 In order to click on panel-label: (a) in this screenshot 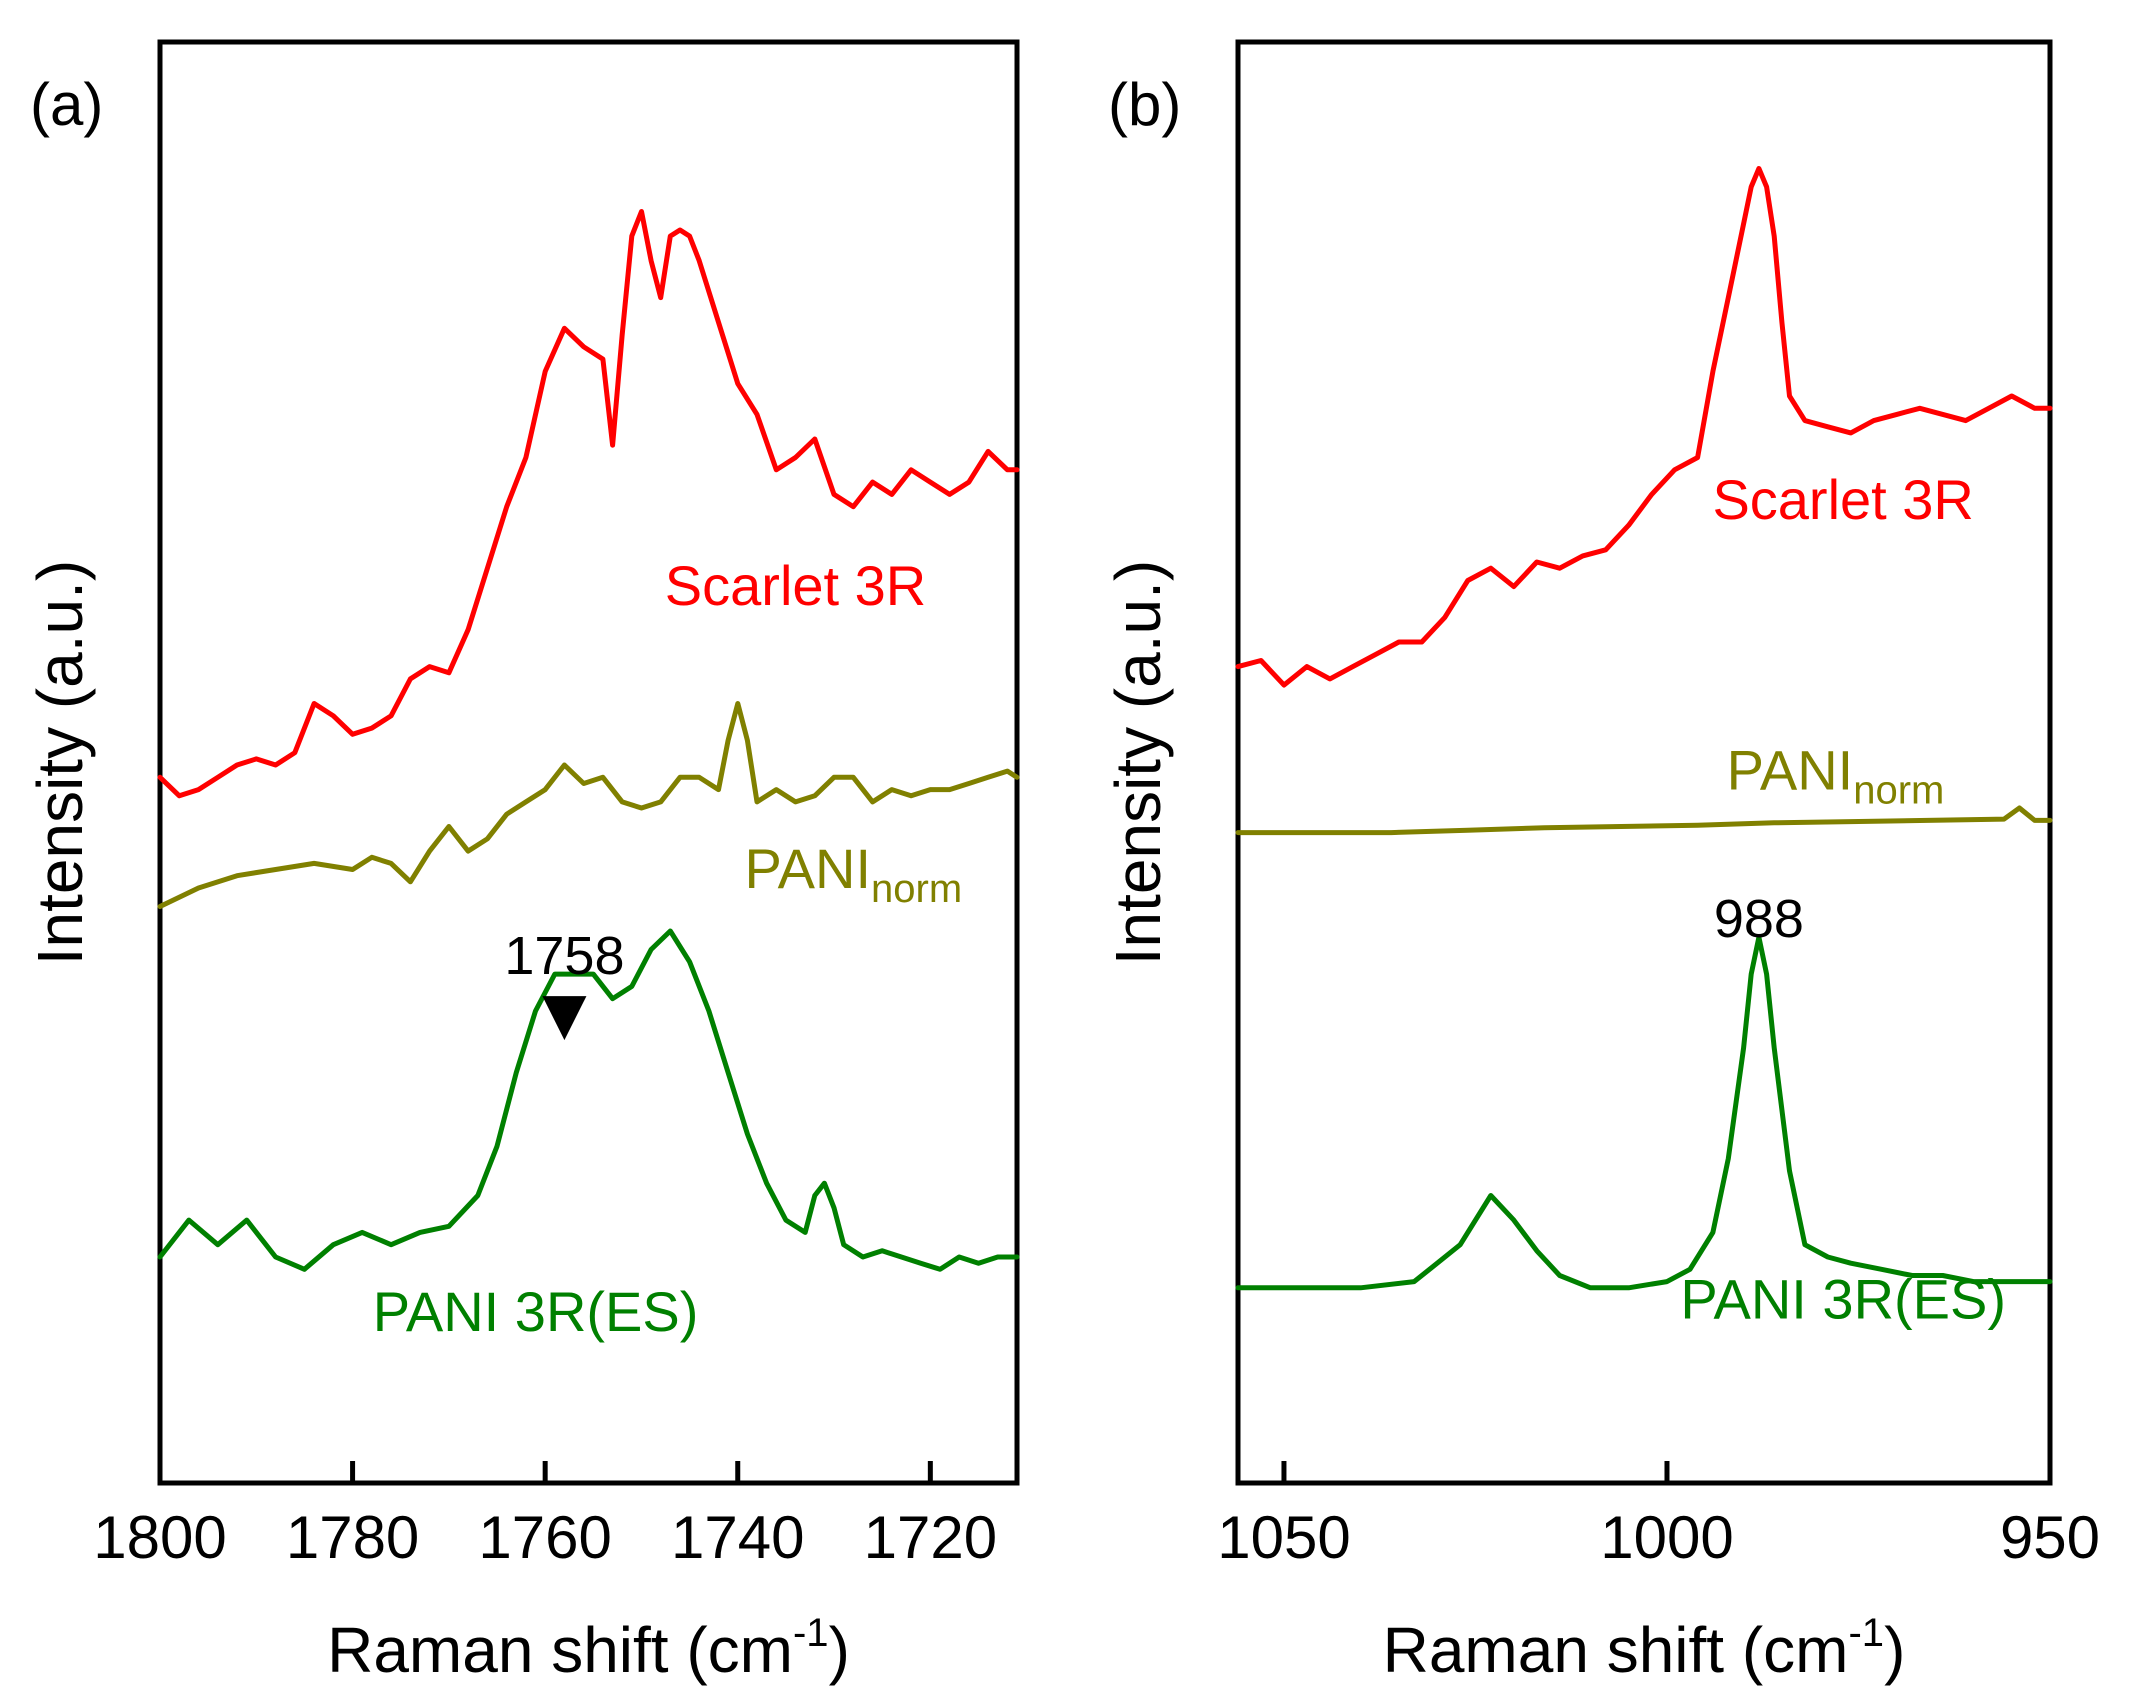, I will do `click(66, 104)`.